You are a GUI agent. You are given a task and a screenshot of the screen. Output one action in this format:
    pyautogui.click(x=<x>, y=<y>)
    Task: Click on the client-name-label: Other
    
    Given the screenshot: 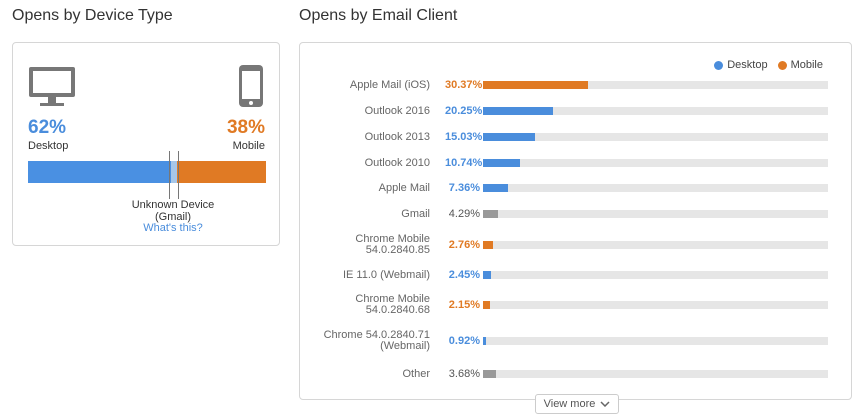 What is the action you would take?
    pyautogui.click(x=416, y=373)
    